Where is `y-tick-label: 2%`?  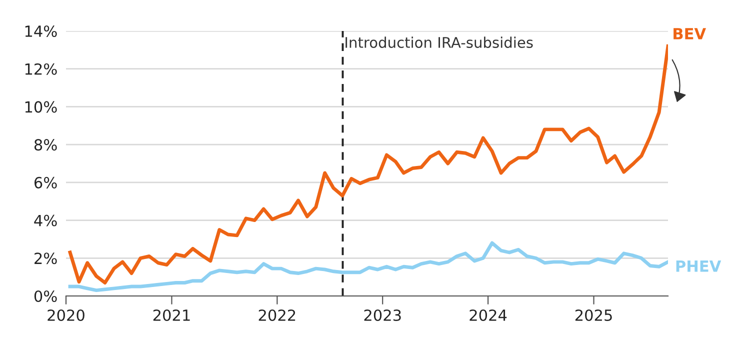 y-tick-label: 2% is located at coordinates (45, 258).